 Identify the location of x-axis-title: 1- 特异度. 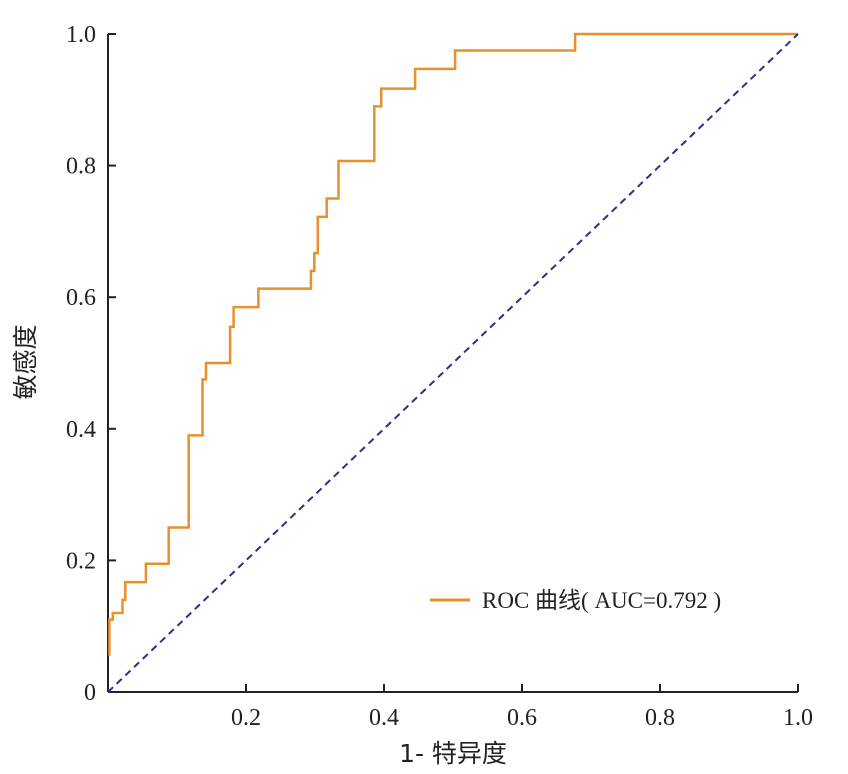
(453, 753).